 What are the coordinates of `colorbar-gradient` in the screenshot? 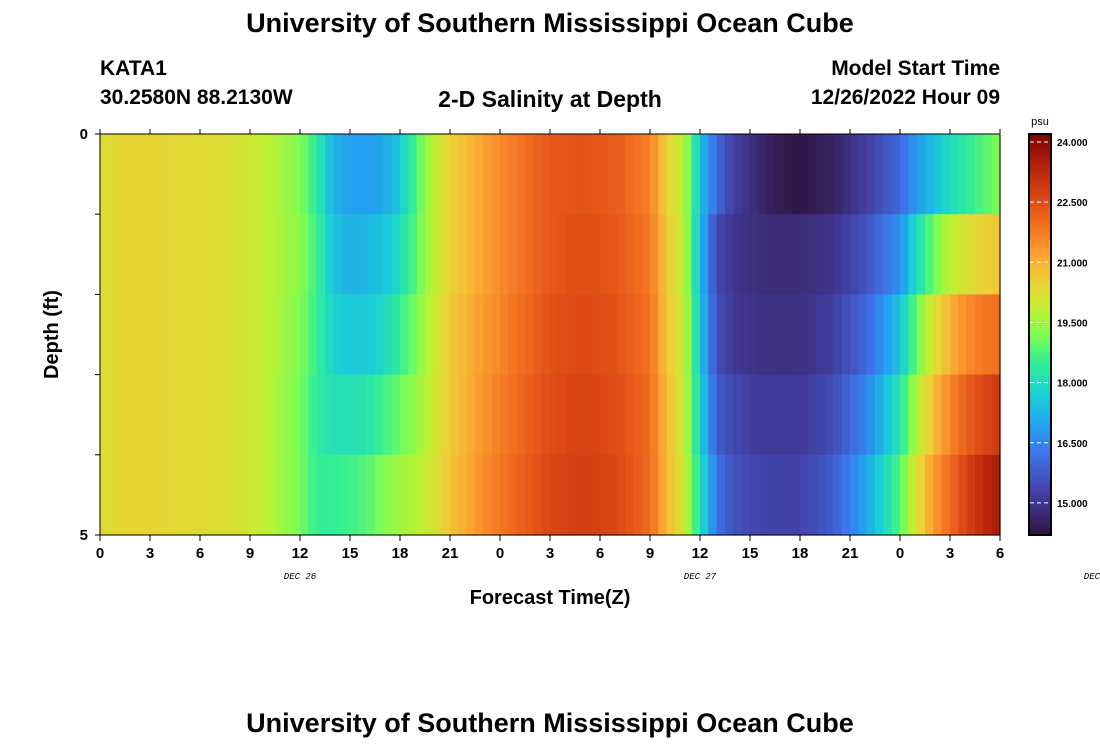 It's located at (1040, 334).